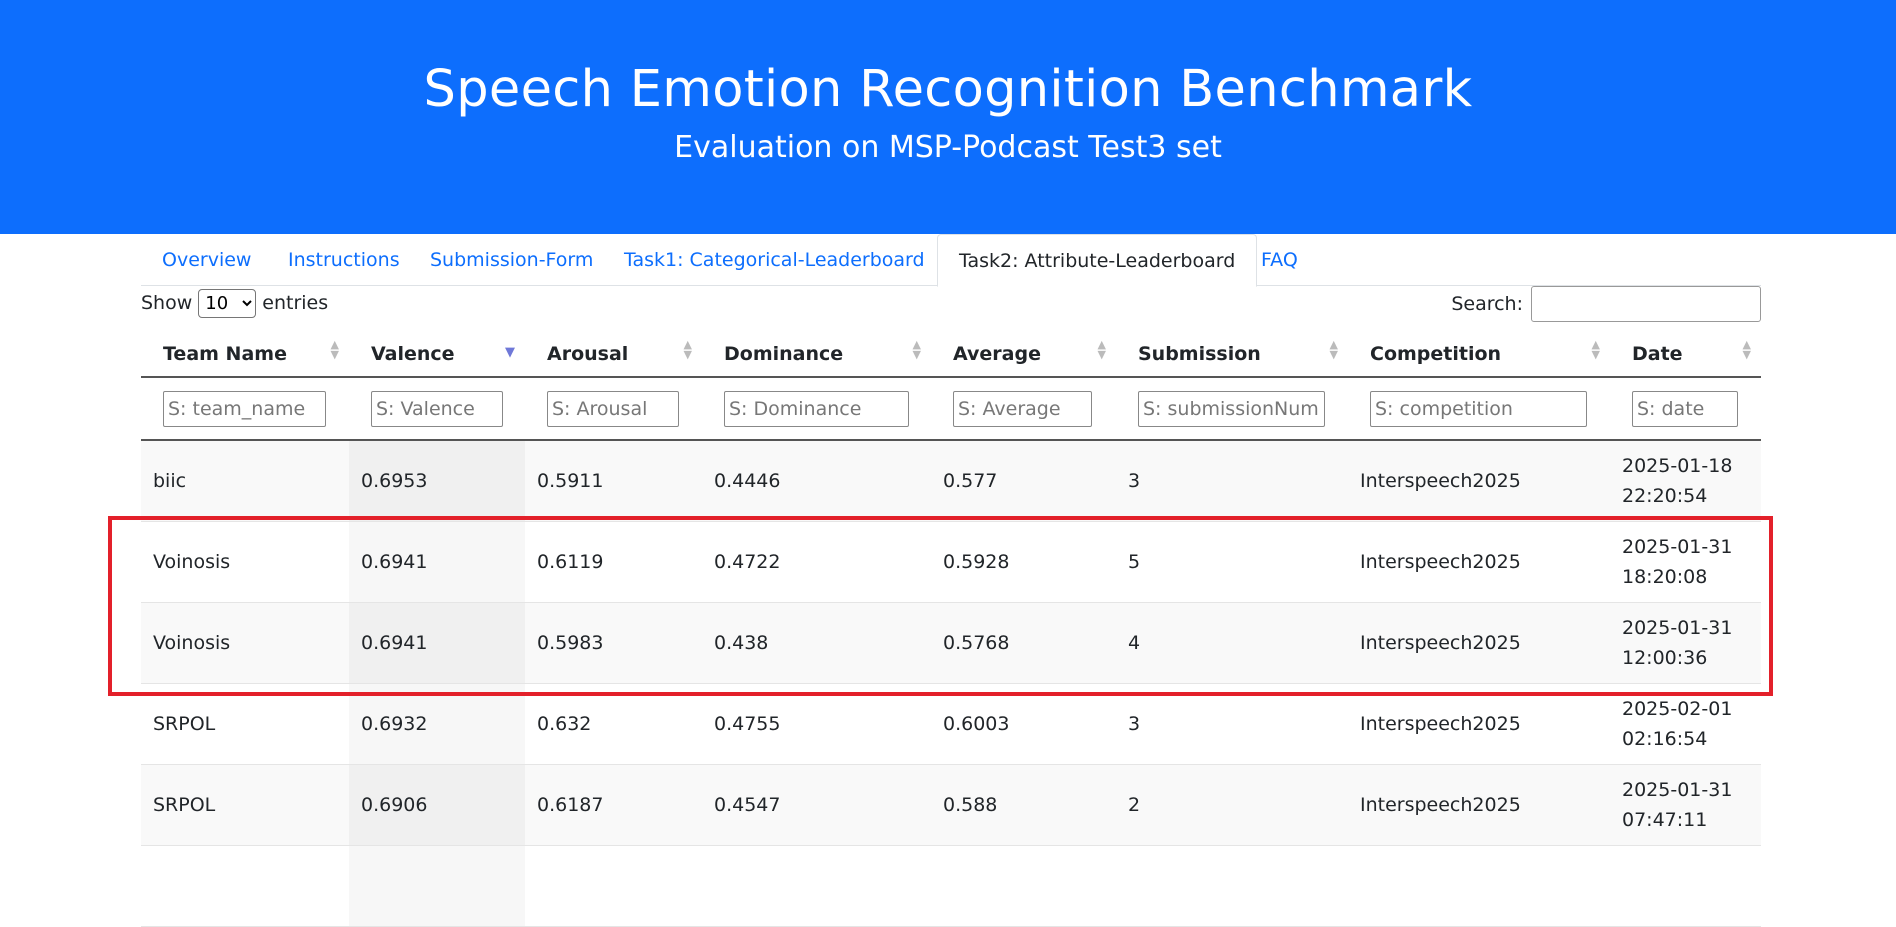  Describe the element at coordinates (613, 643) in the screenshot. I see `cell-arousal: 0.5983` at that location.